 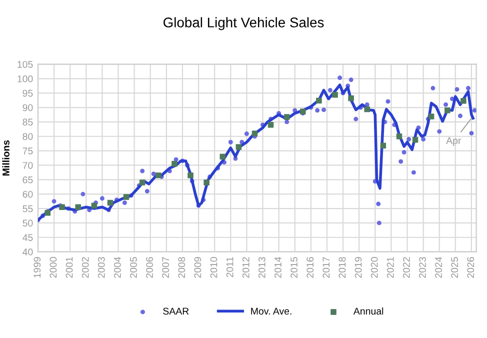 I want to click on x-tick-label: 2022, so click(x=406, y=267).